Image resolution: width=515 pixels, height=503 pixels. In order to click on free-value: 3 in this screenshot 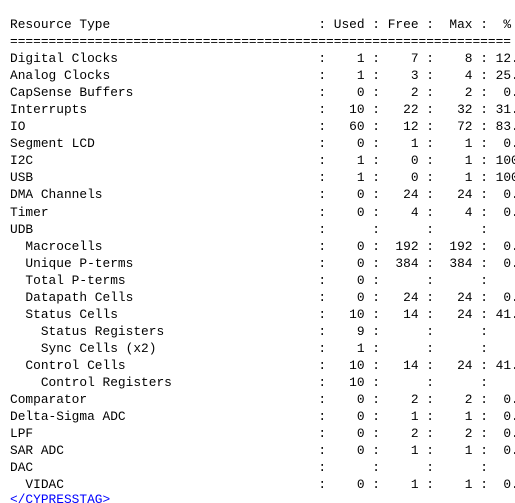, I will do `click(399, 76)`.